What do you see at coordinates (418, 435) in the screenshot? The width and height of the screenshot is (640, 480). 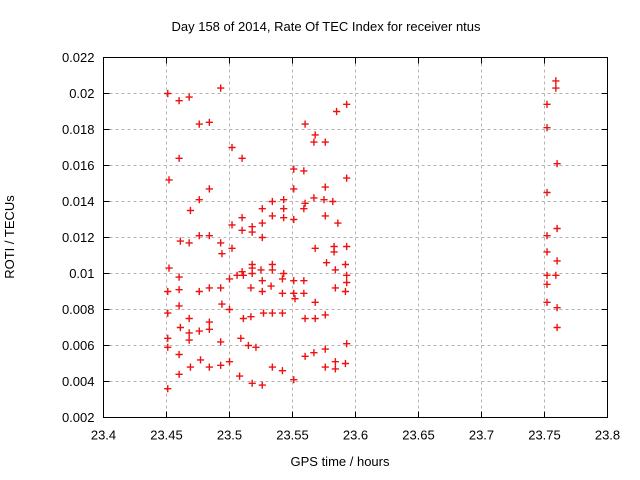 I see `x-tick-label: 23.65` at bounding box center [418, 435].